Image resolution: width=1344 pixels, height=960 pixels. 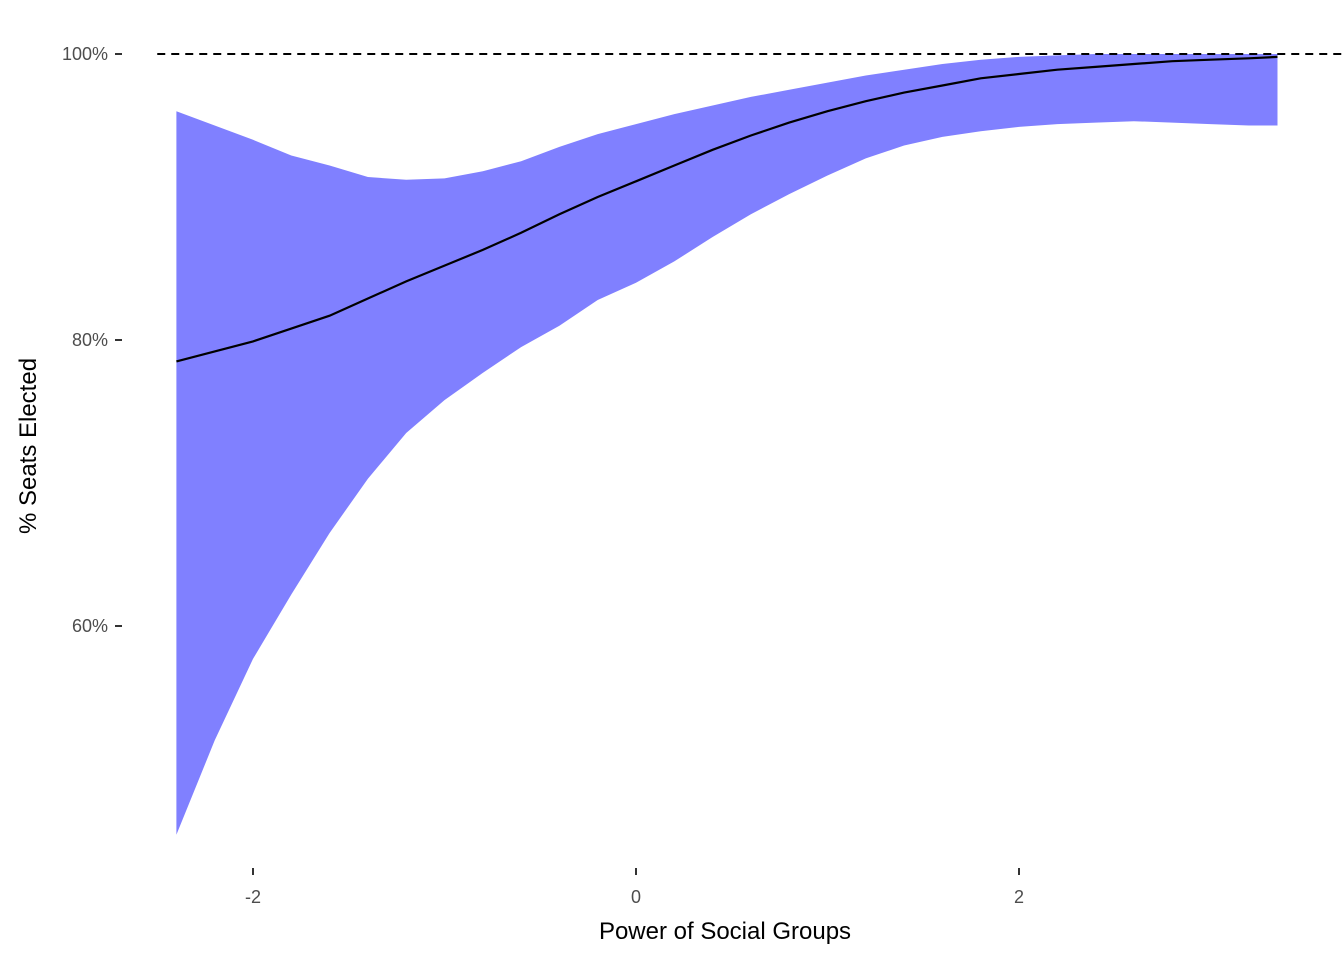 What do you see at coordinates (28, 446) in the screenshot?
I see `y-axis-title: % Seats Elected` at bounding box center [28, 446].